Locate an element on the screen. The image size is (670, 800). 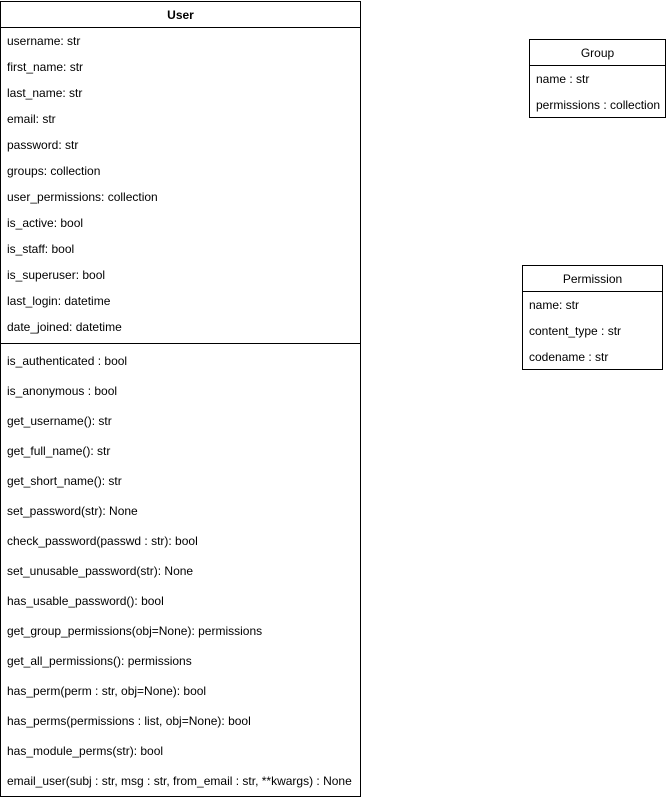
group-class-title: Group is located at coordinates (597, 53).